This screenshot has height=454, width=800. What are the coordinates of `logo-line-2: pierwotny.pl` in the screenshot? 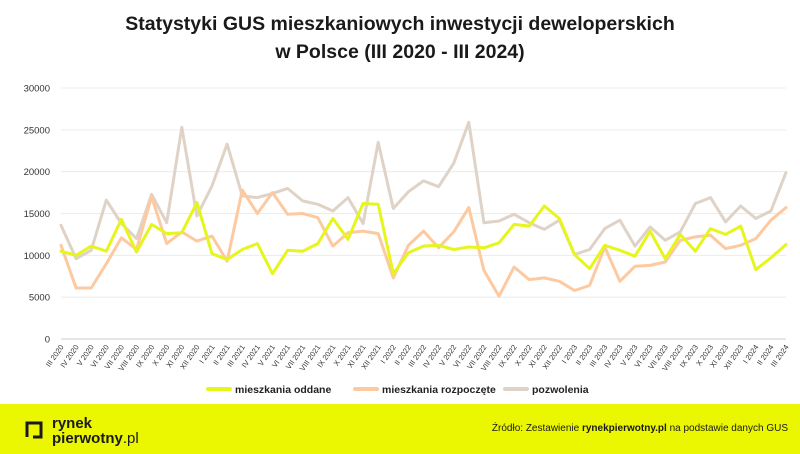 It's located at (95, 438).